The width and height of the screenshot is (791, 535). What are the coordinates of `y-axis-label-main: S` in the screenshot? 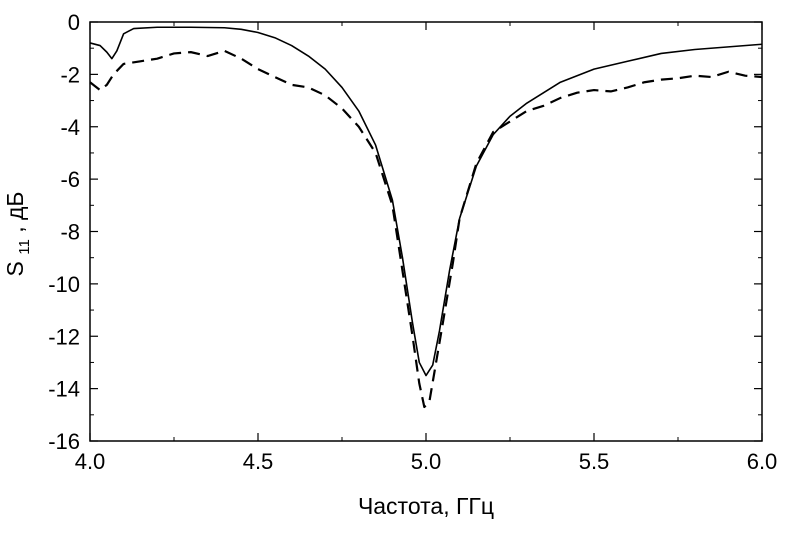 It's located at (15, 268).